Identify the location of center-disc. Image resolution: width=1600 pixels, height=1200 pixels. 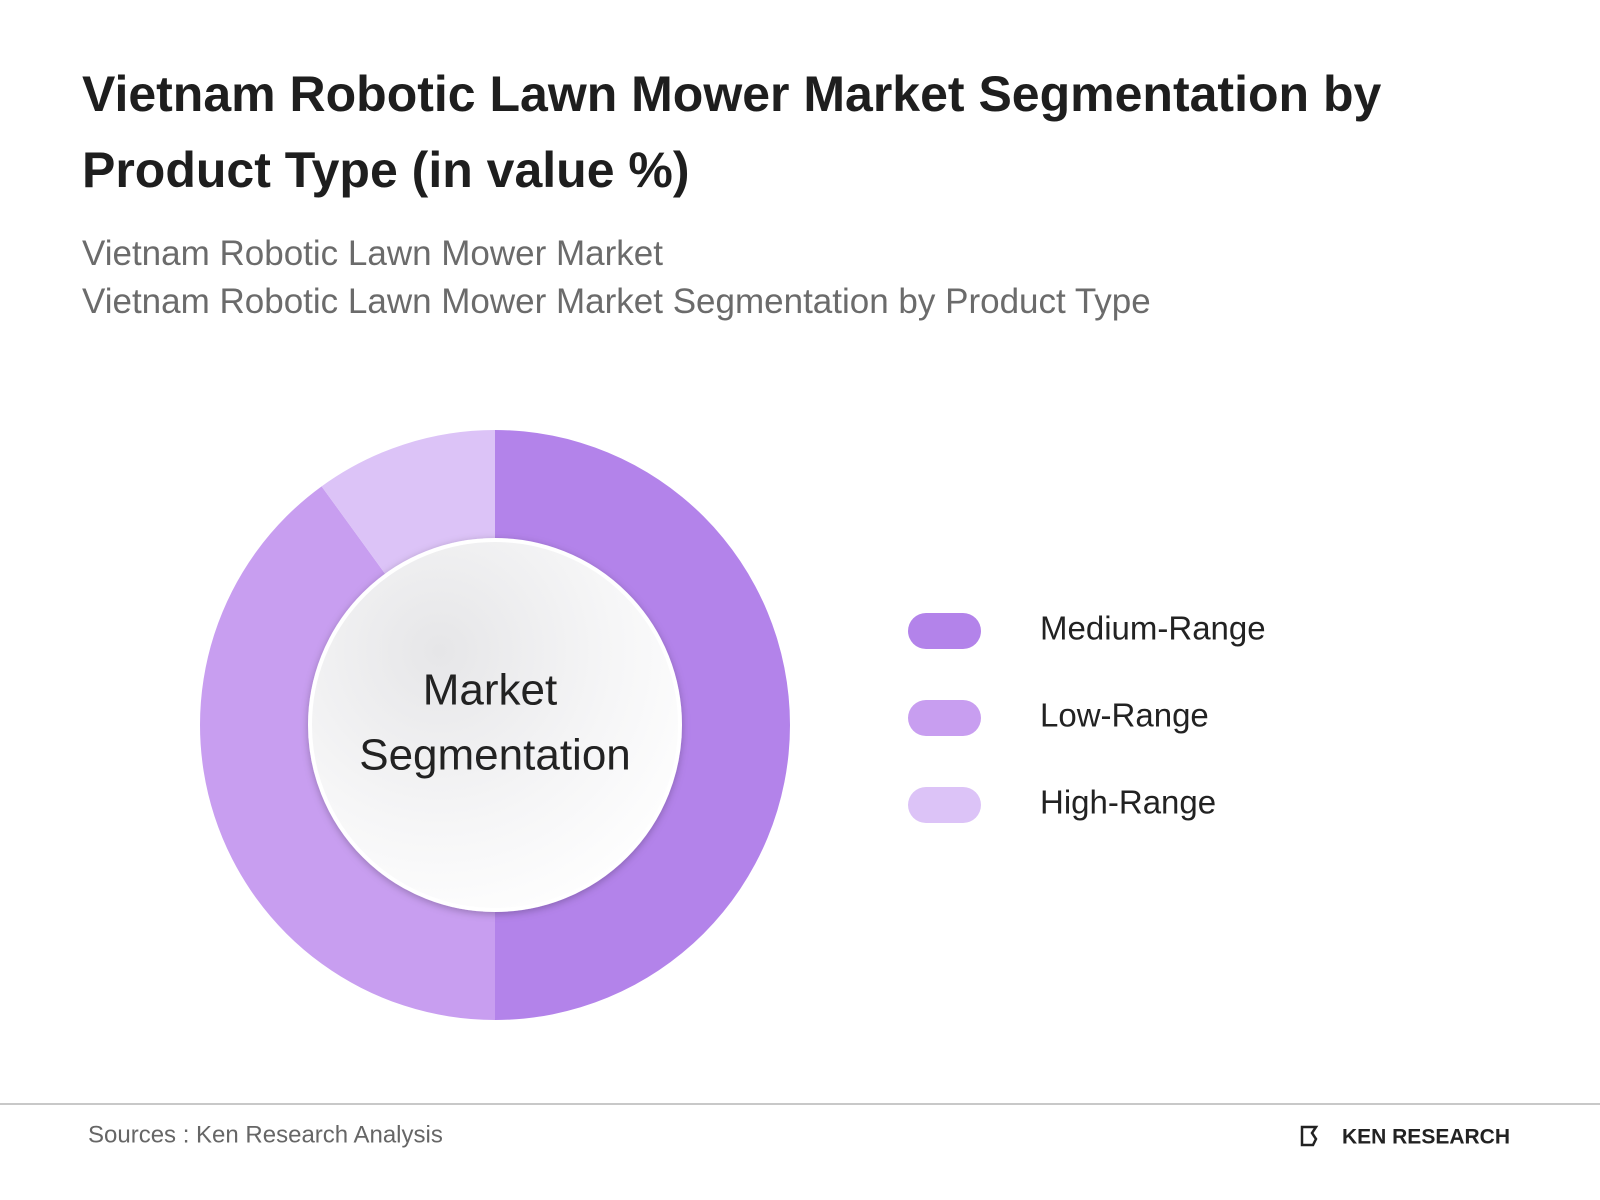
(495, 725).